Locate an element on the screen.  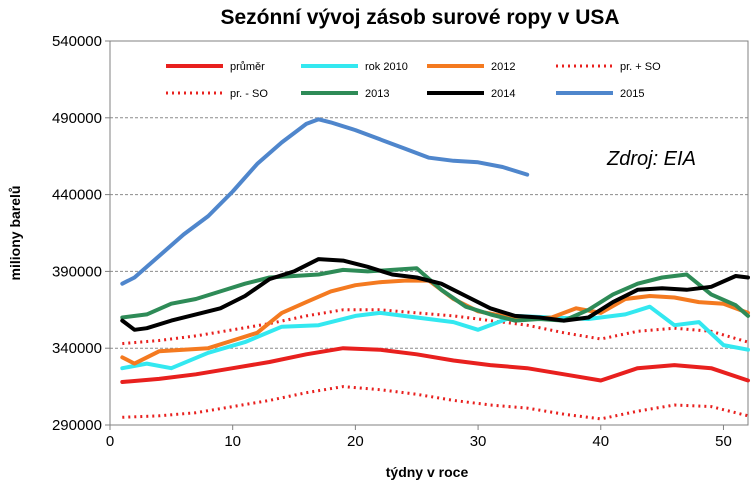
series-line-pr-m-r is located at coordinates (435, 365).